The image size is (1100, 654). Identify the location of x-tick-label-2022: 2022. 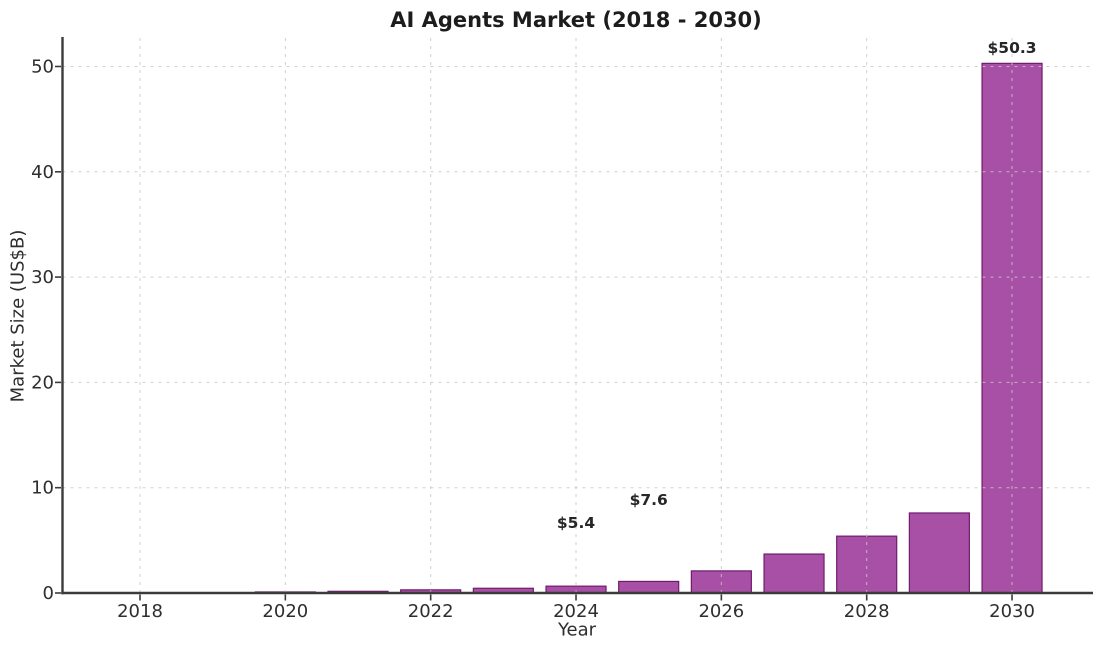
(431, 611).